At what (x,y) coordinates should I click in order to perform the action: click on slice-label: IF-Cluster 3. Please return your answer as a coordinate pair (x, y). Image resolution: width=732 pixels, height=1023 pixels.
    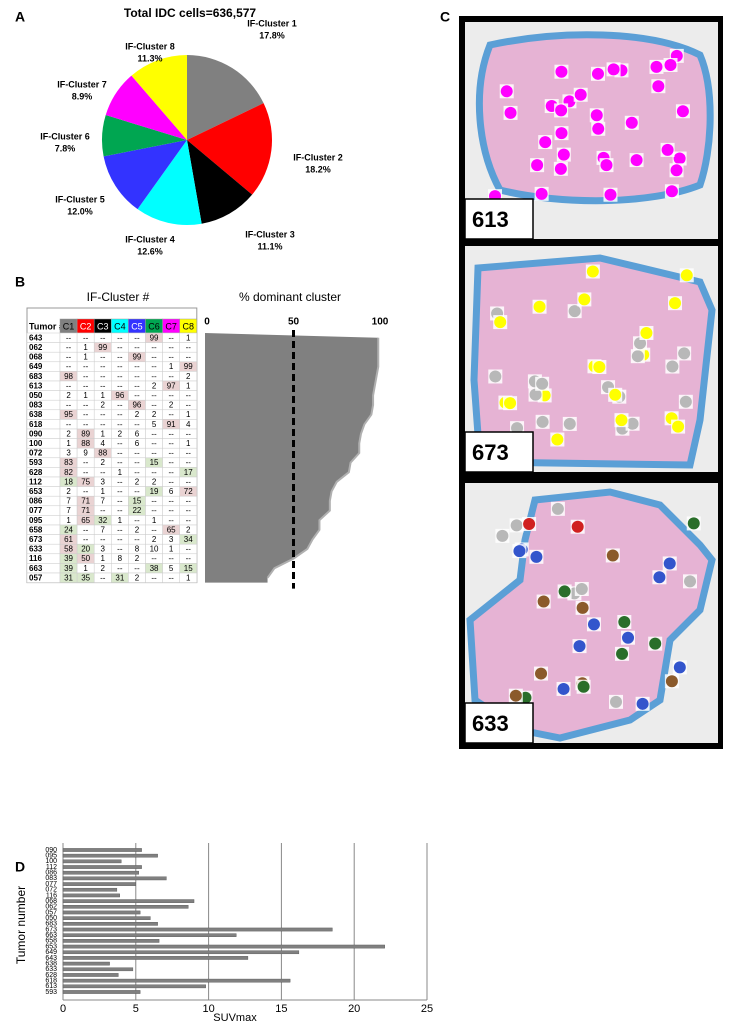
    Looking at the image, I should click on (270, 234).